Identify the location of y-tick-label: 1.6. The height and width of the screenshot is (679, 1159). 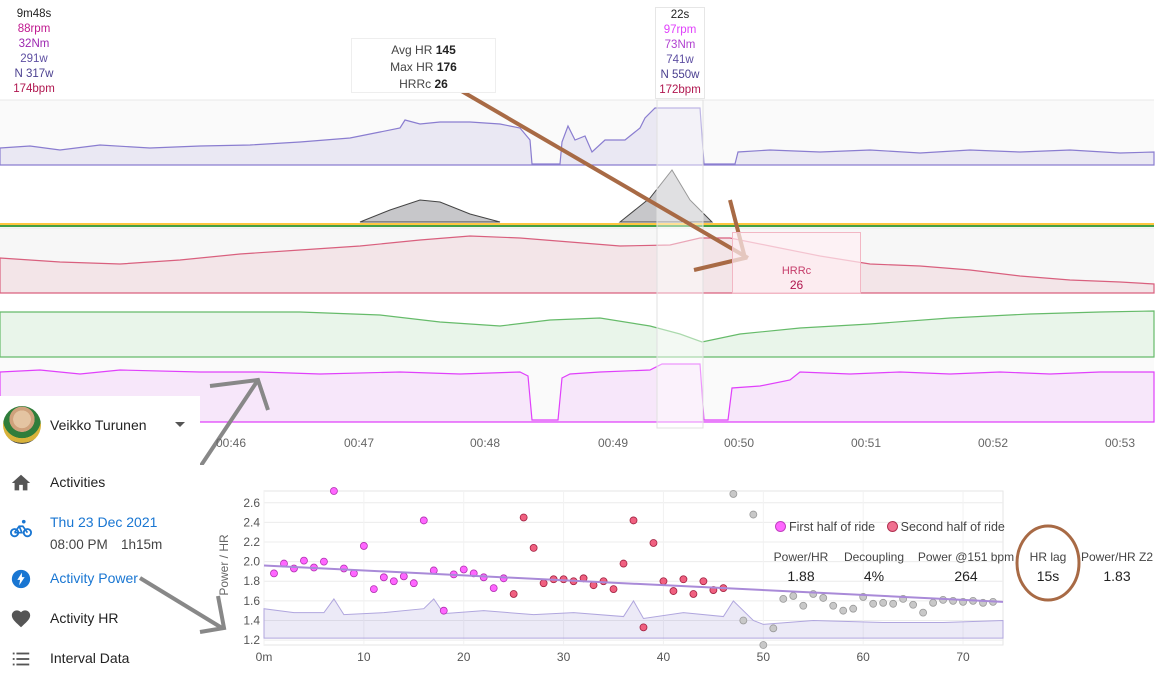
(251, 601).